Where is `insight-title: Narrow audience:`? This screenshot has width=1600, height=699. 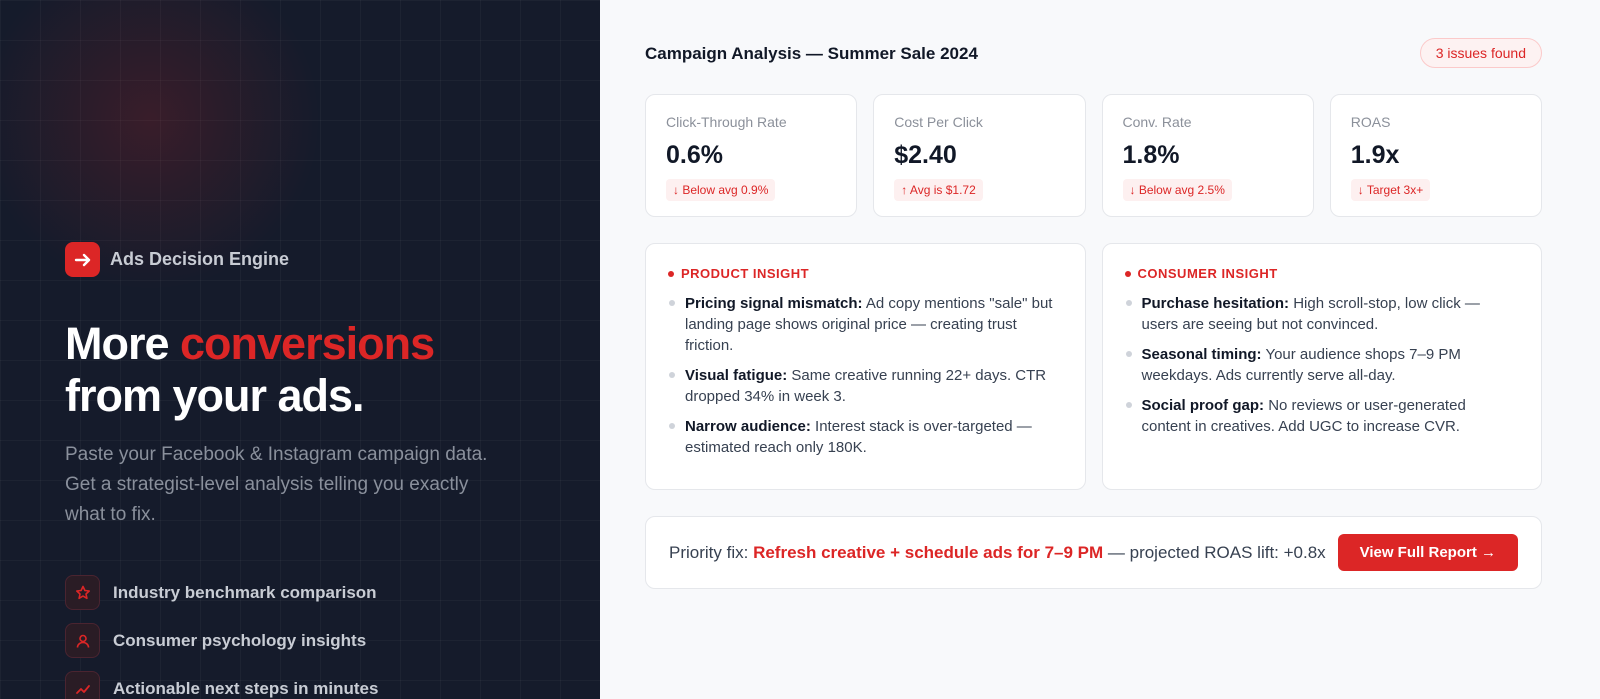 insight-title: Narrow audience: is located at coordinates (748, 426).